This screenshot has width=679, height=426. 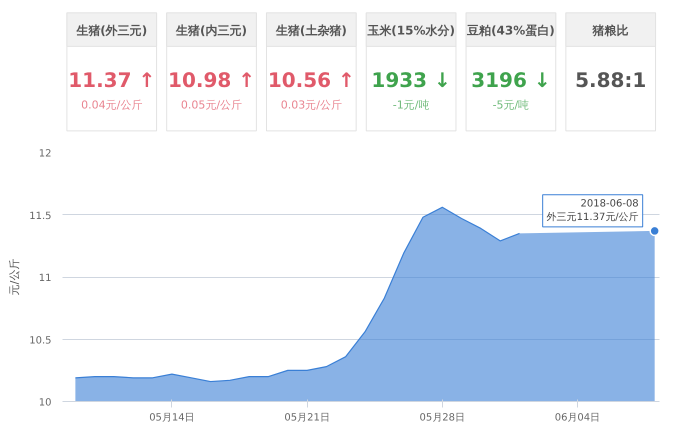 What do you see at coordinates (442, 418) in the screenshot?
I see `x-tick-label: 05月28日` at bounding box center [442, 418].